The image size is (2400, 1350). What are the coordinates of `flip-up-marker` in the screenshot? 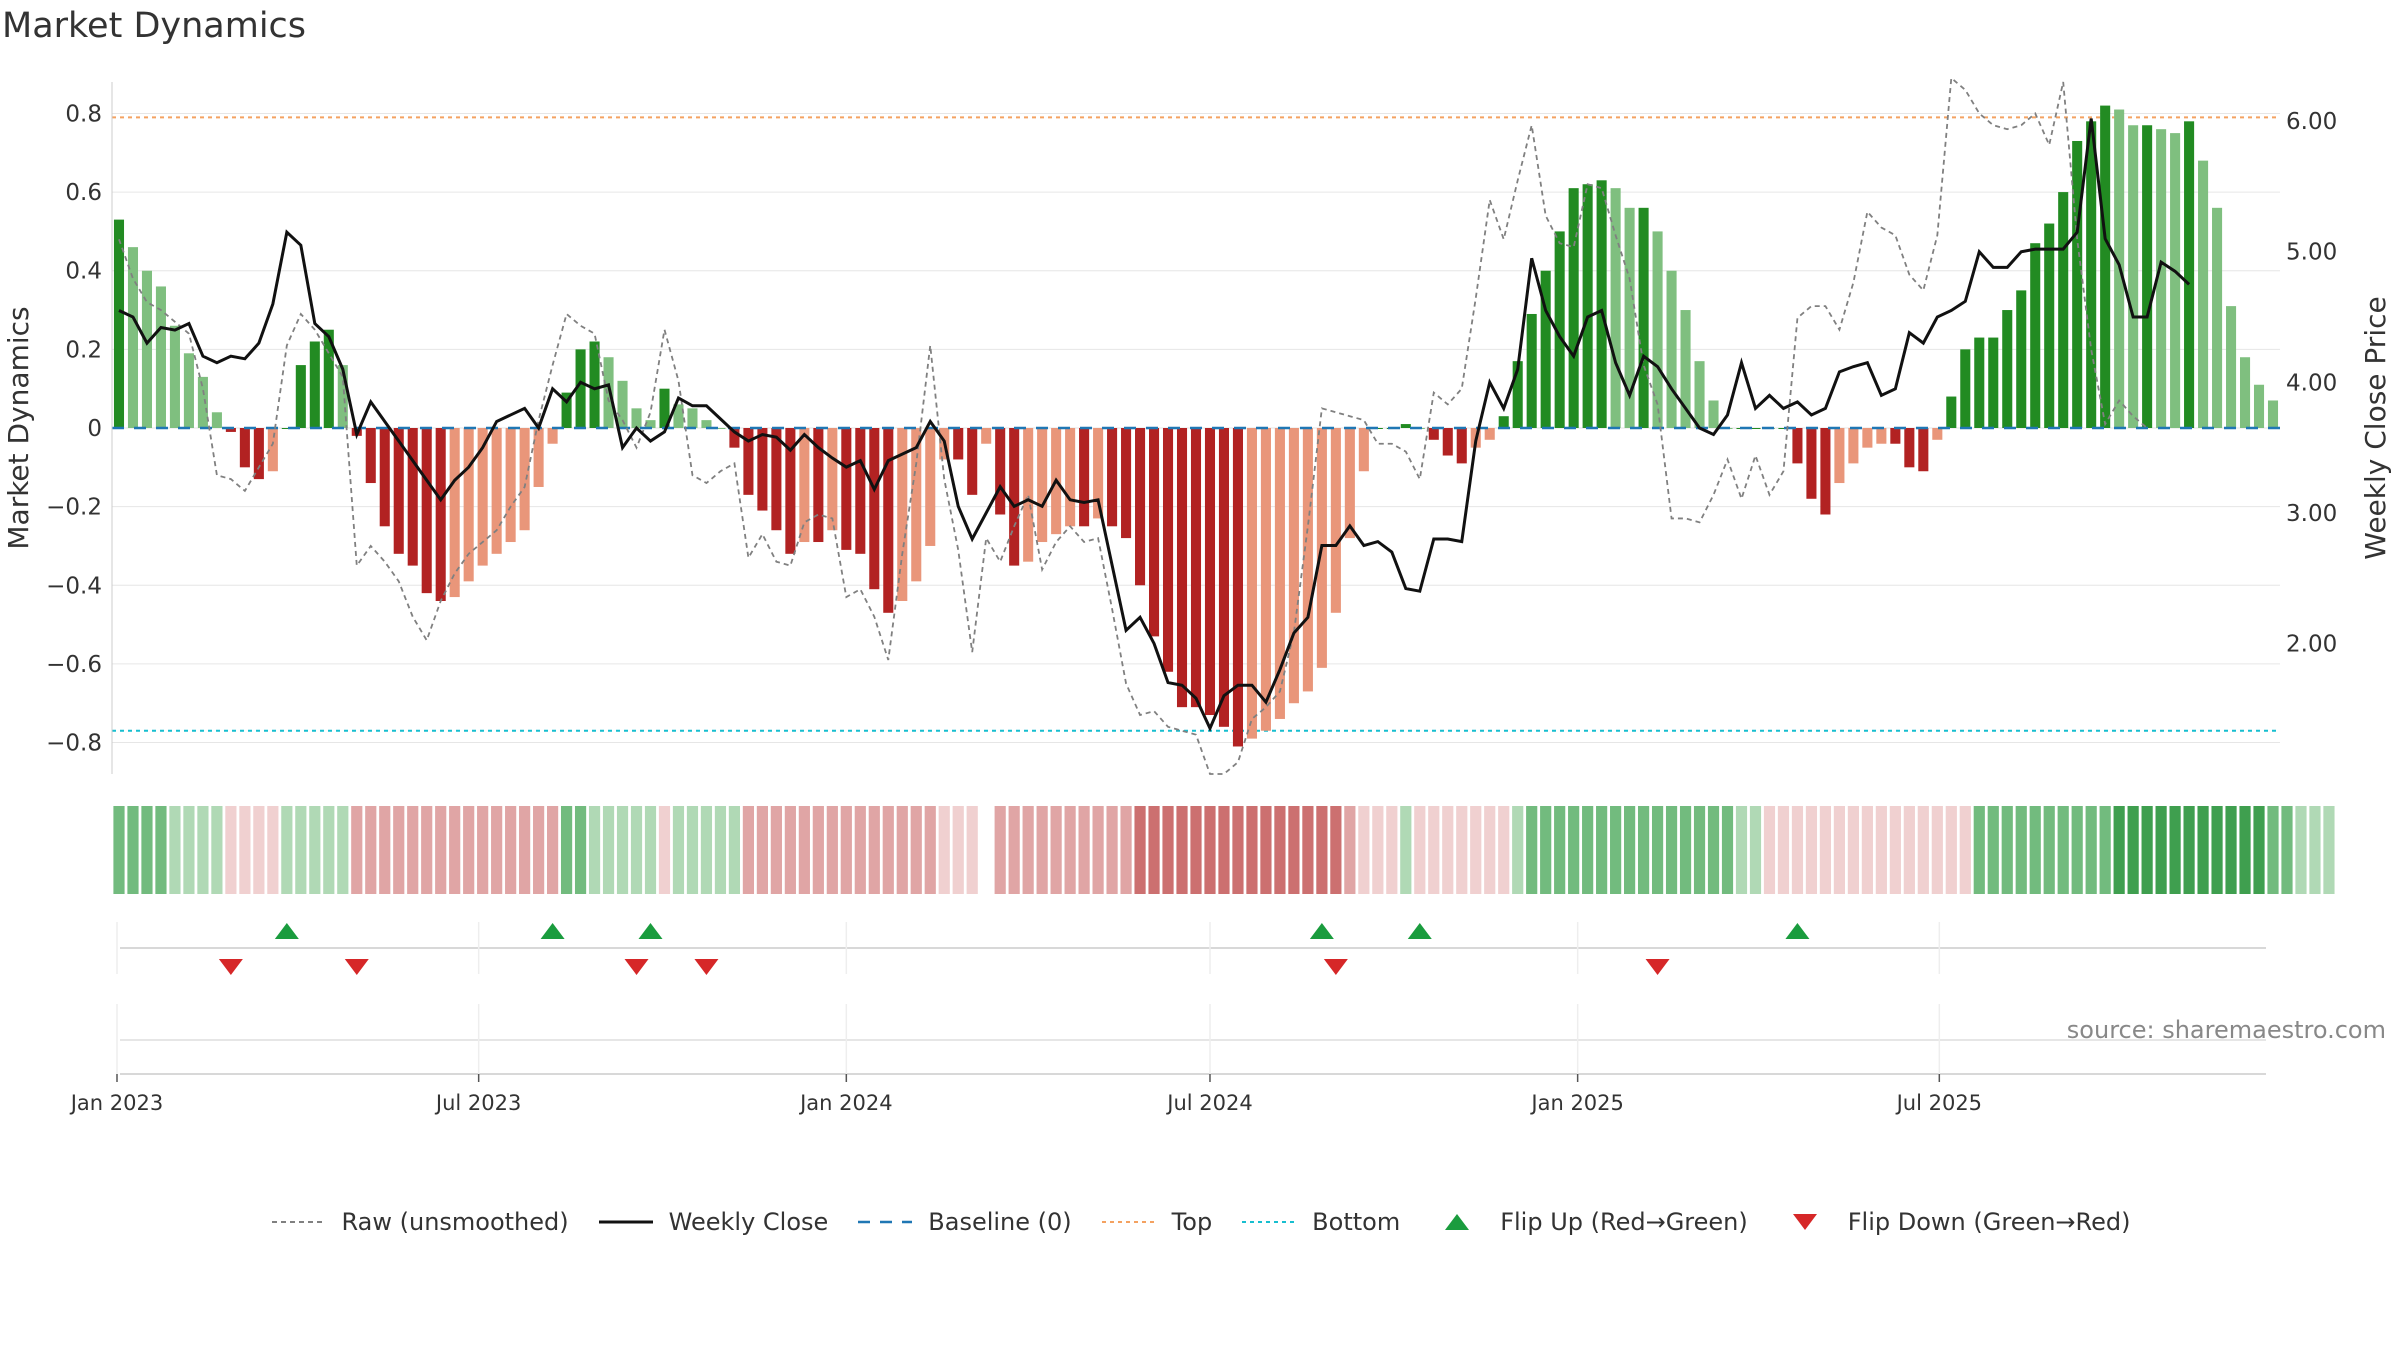 It's located at (1797, 931).